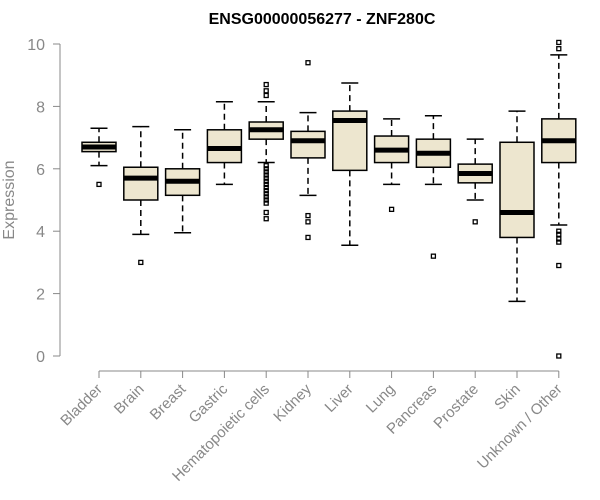 The width and height of the screenshot is (600, 500). Describe the element at coordinates (433, 187) in the screenshot. I see `box-pancreas` at that location.